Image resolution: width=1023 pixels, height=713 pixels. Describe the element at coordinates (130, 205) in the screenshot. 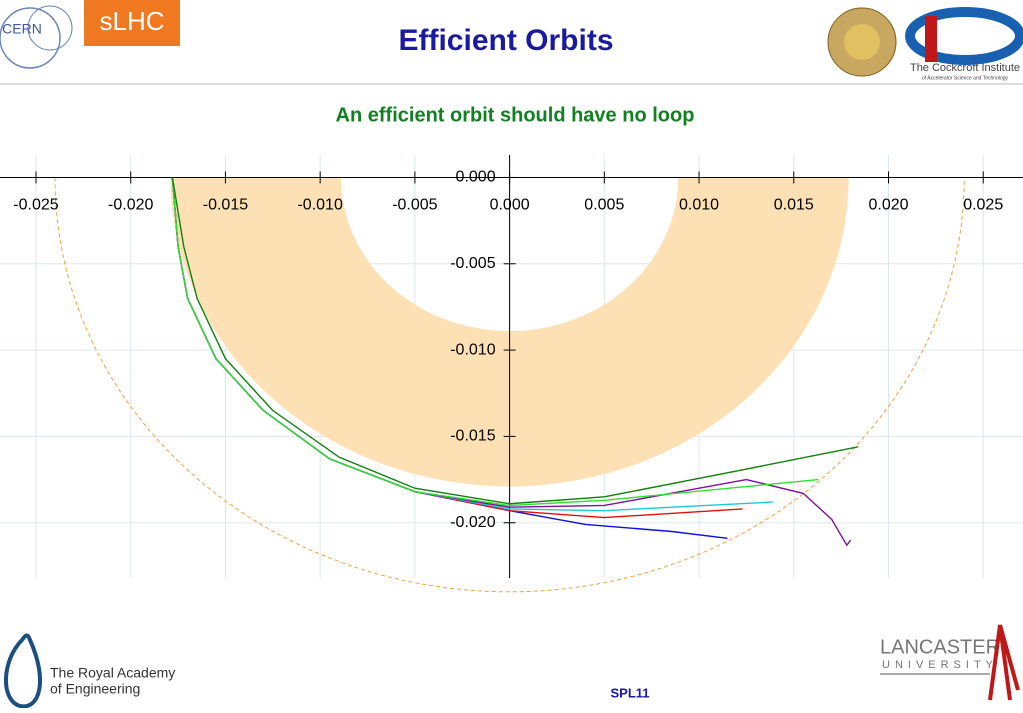

I see `x-tick-label: -0.020` at that location.